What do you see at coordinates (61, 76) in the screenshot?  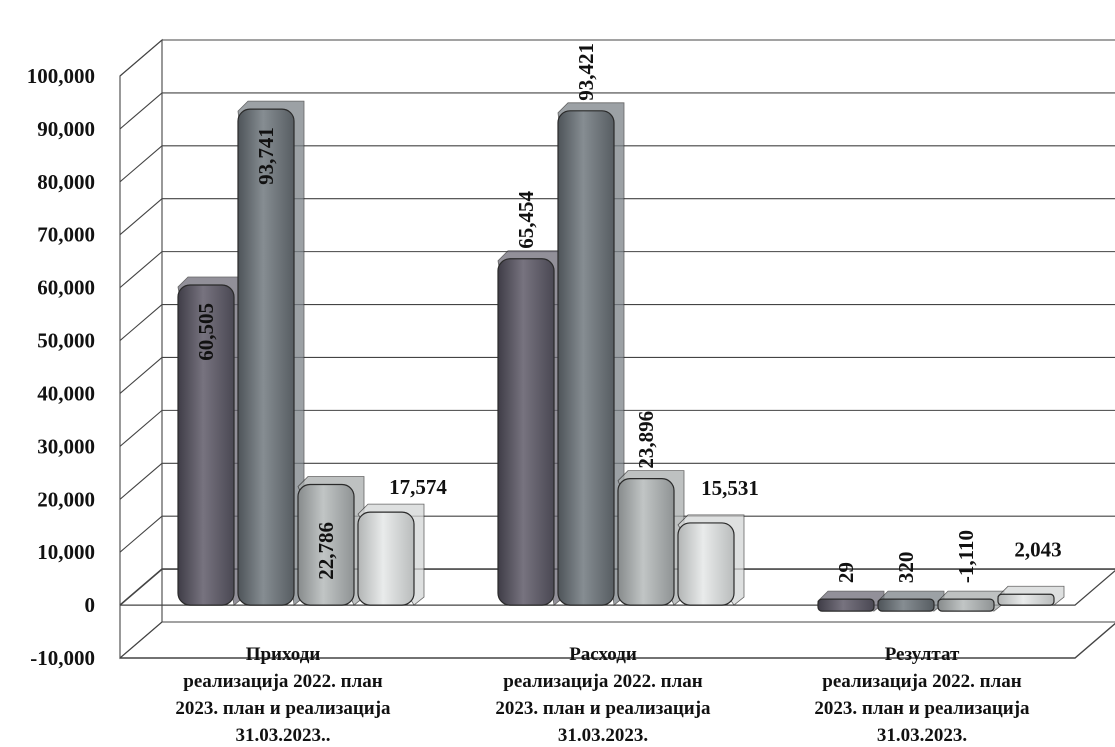 I see `y-tick-label: 100,000` at bounding box center [61, 76].